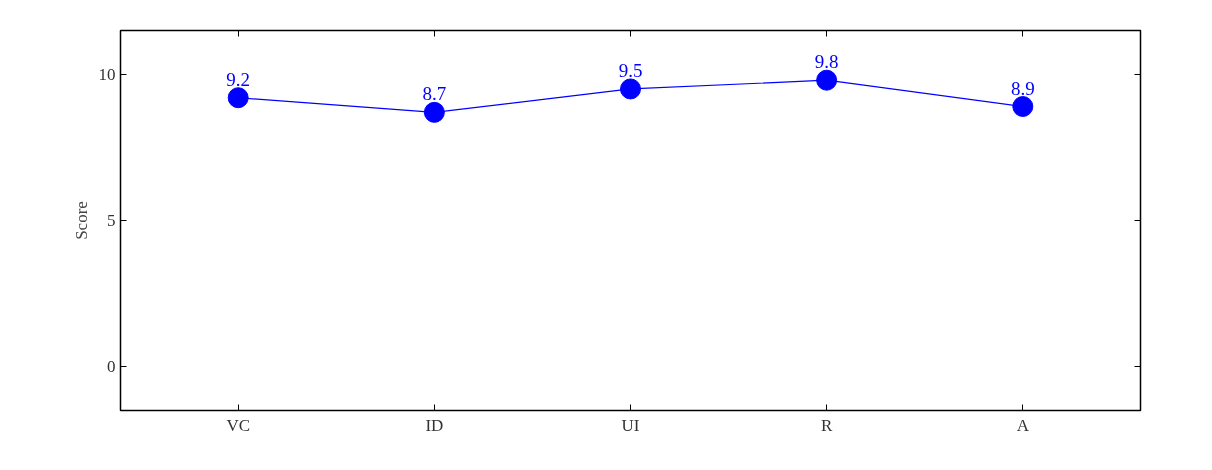 This screenshot has width=1212, height=470. I want to click on data-label: 9.2, so click(238, 79).